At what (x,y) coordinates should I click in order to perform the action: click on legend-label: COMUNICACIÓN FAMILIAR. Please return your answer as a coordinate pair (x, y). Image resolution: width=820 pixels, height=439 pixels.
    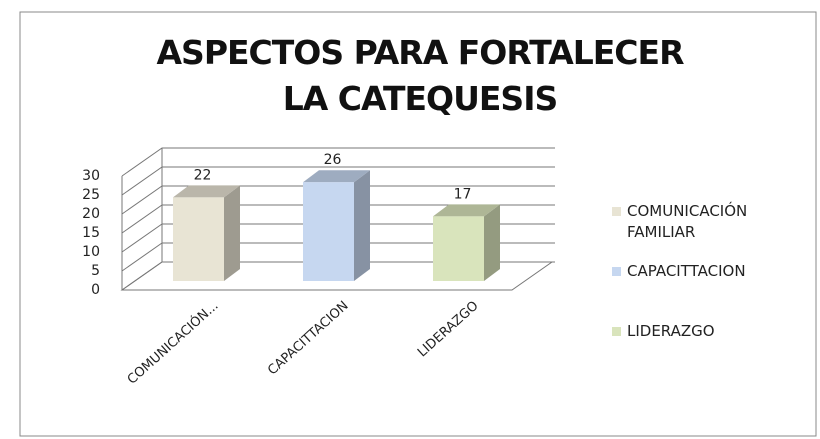
    Looking at the image, I should click on (687, 221).